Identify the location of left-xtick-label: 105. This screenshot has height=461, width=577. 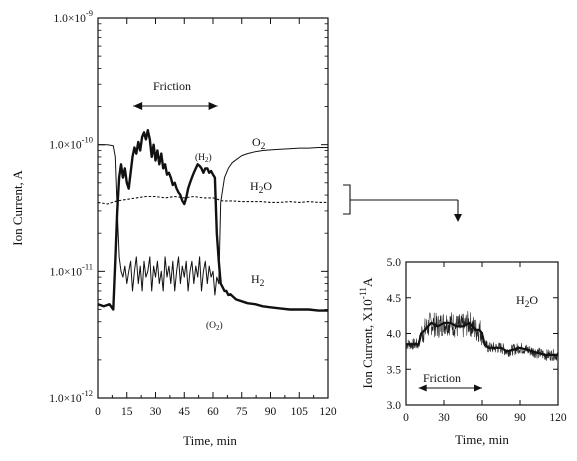
(300, 412).